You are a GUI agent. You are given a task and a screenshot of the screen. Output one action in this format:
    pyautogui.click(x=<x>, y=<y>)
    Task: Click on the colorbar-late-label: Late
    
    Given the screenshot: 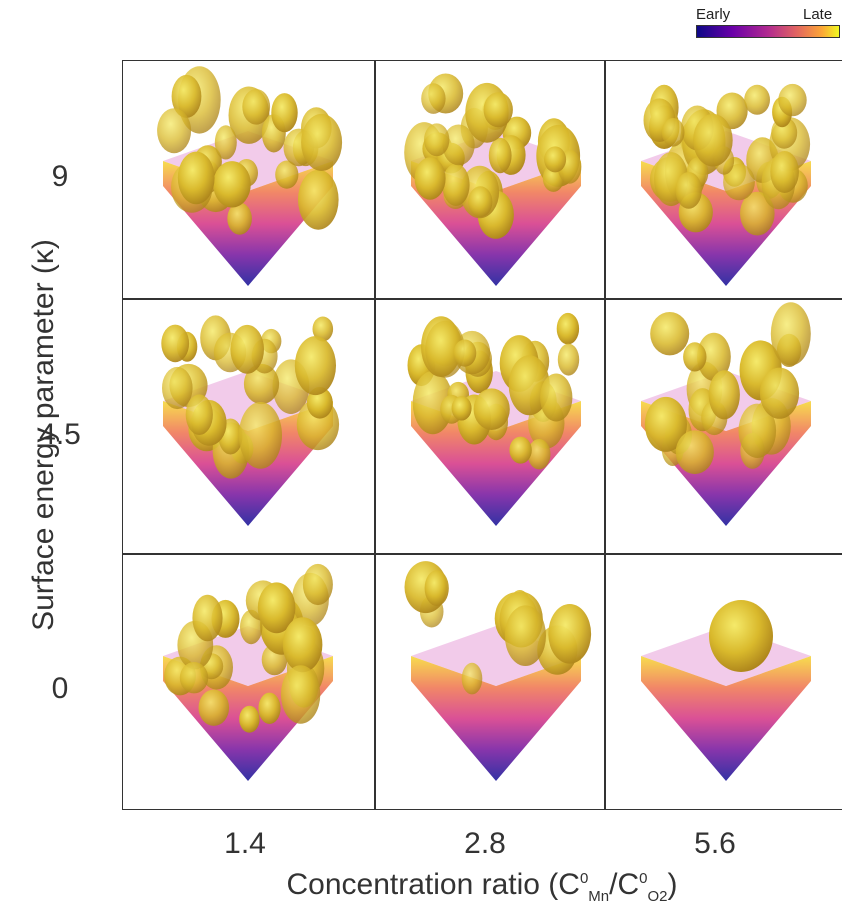 What is the action you would take?
    pyautogui.click(x=818, y=14)
    